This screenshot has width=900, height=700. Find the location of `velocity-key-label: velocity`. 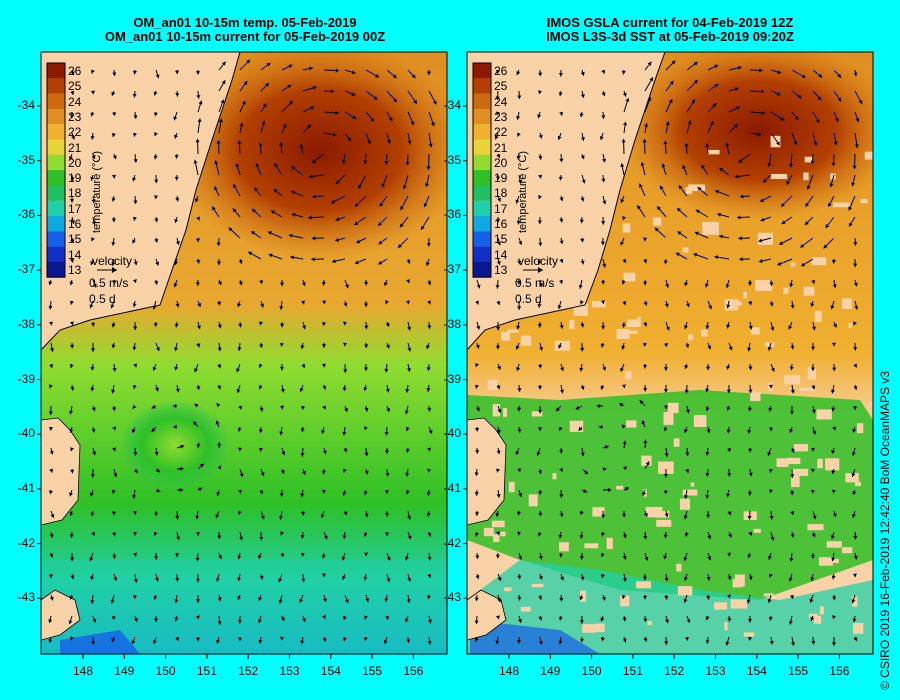

velocity-key-label: velocity is located at coordinates (112, 261).